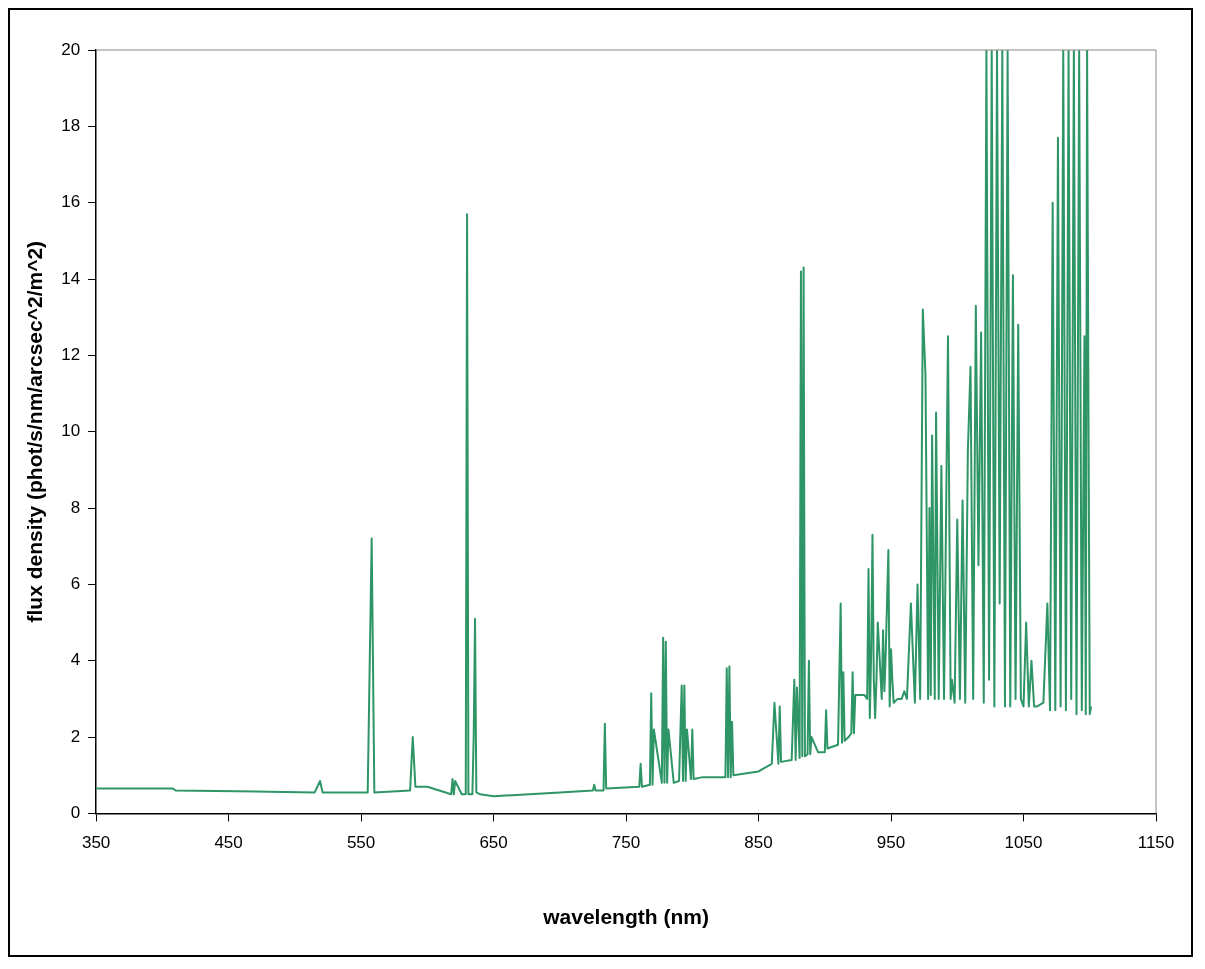 This screenshot has height=969, width=1205. What do you see at coordinates (1023, 843) in the screenshot?
I see `x-tick-label: 1050` at bounding box center [1023, 843].